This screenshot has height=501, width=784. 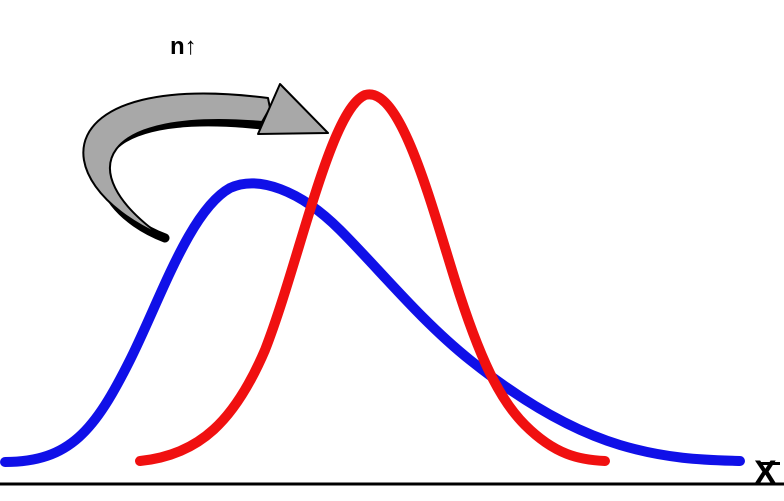 What do you see at coordinates (769, 463) in the screenshot?
I see `x-bar-overline` at bounding box center [769, 463].